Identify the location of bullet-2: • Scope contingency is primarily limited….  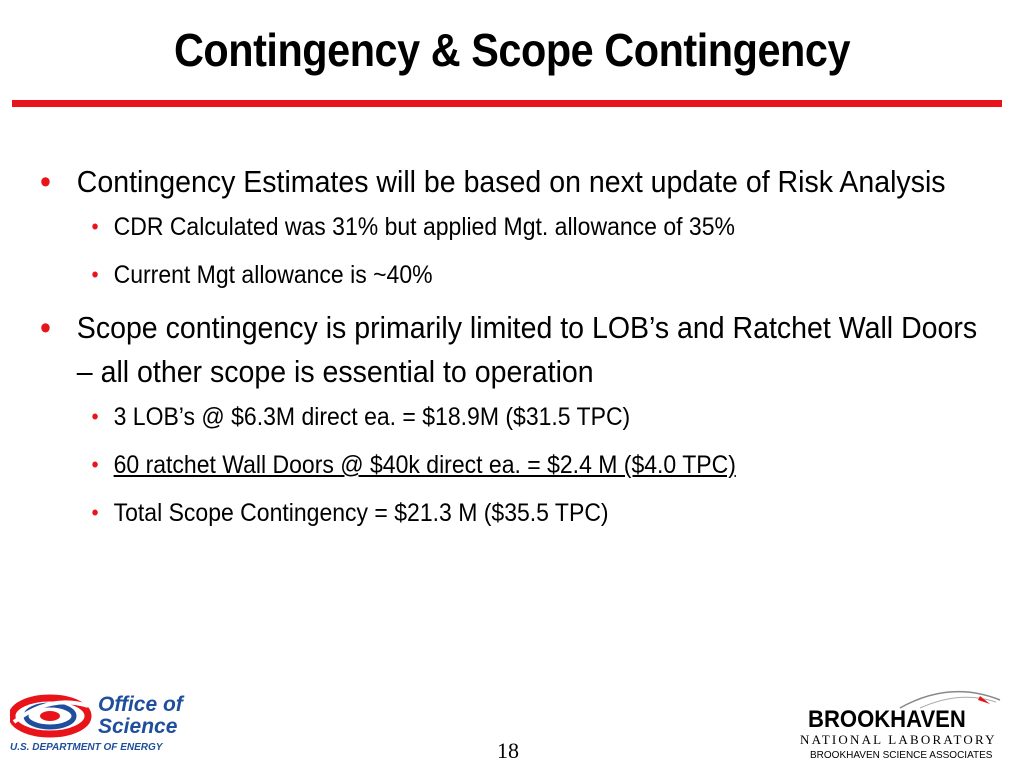
(518, 350).